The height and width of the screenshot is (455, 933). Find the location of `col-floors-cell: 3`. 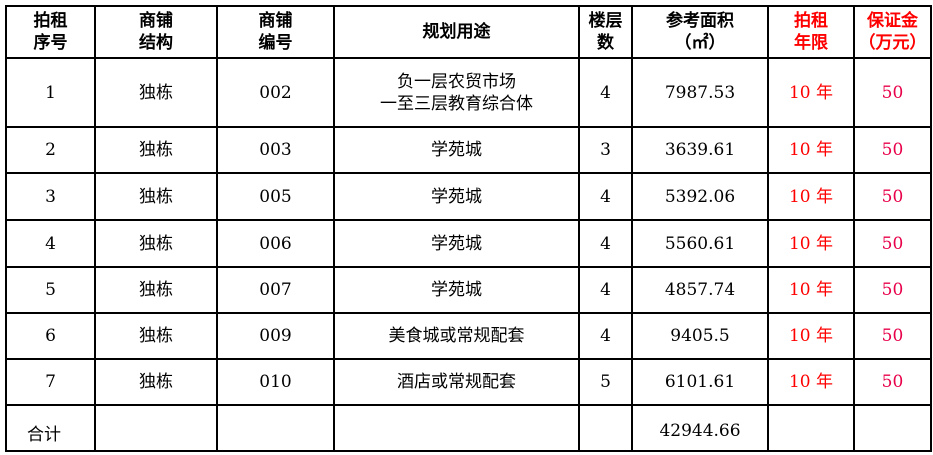

col-floors-cell: 3 is located at coordinates (605, 150).